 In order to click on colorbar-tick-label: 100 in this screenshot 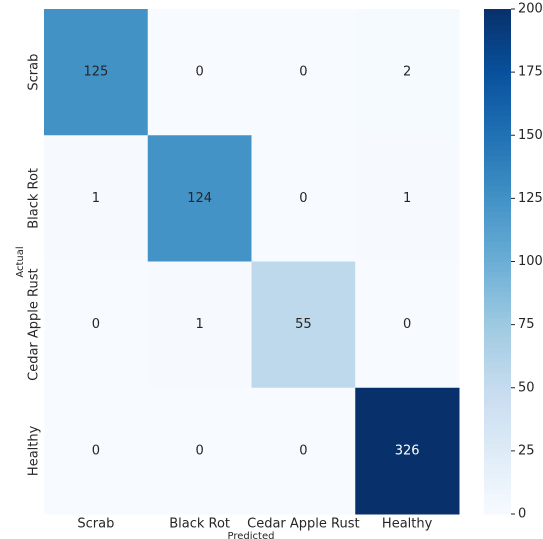, I will do `click(530, 261)`.